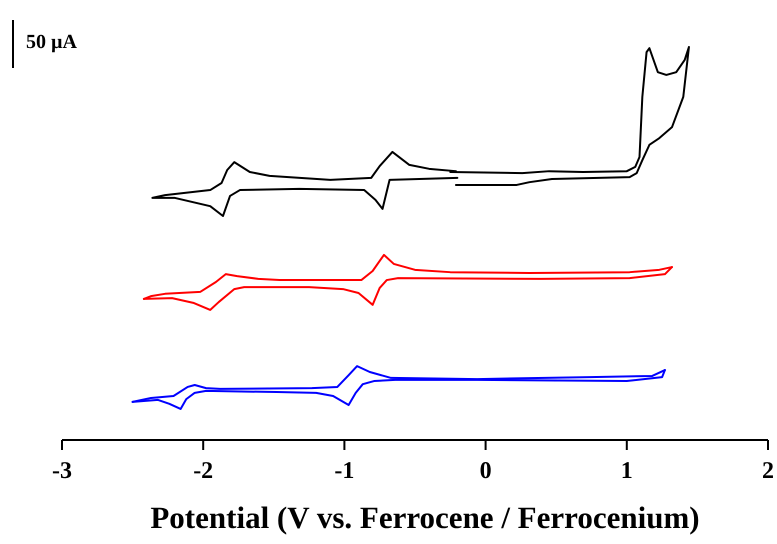 This screenshot has width=777, height=544. What do you see at coordinates (486, 471) in the screenshot?
I see `x-tick-label: 0` at bounding box center [486, 471].